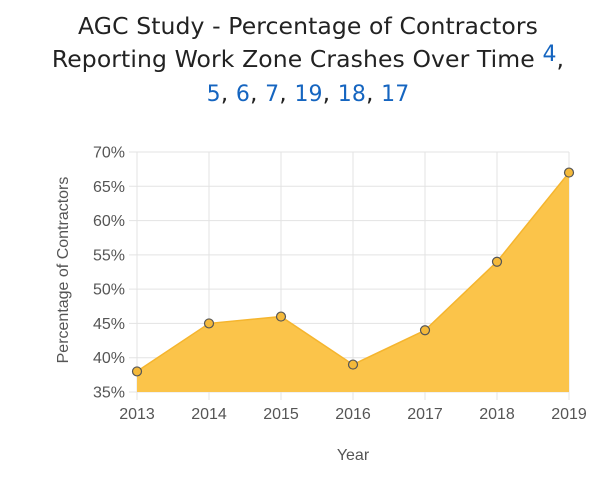  I want to click on citation-link-4: 4, so click(549, 54).